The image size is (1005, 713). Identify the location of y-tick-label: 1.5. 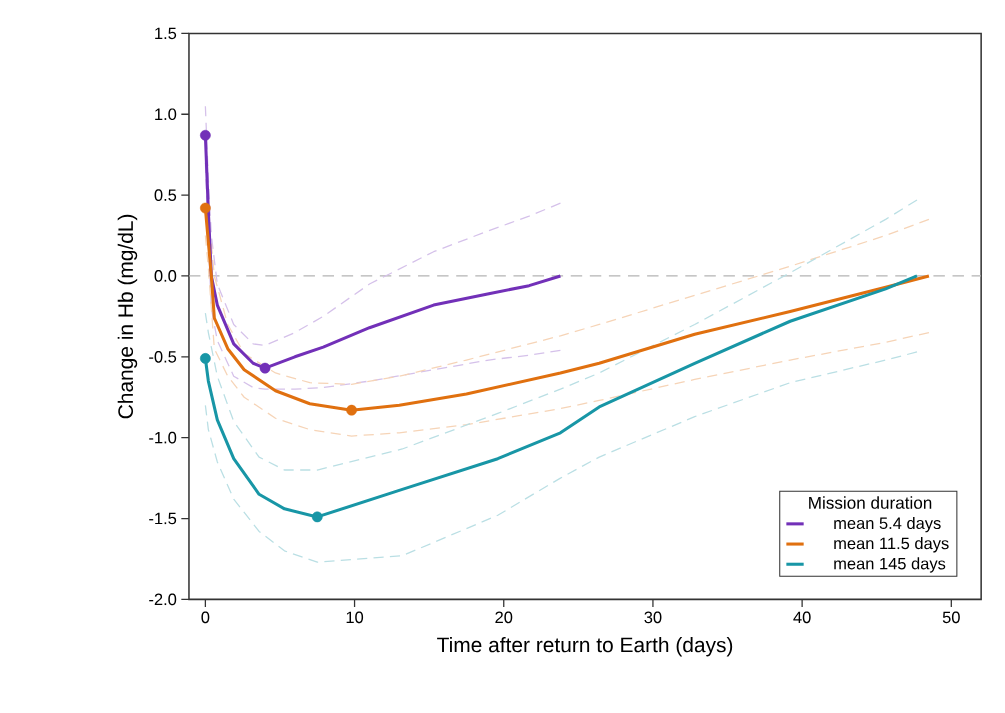
(166, 33).